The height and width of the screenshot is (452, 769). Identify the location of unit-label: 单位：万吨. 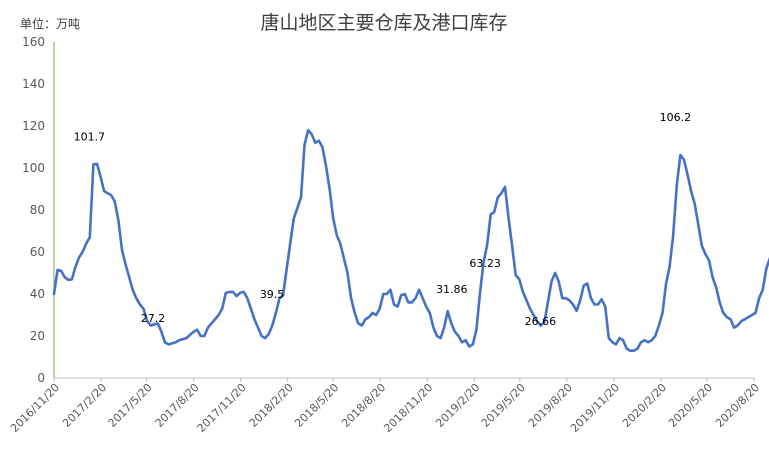
(50, 23).